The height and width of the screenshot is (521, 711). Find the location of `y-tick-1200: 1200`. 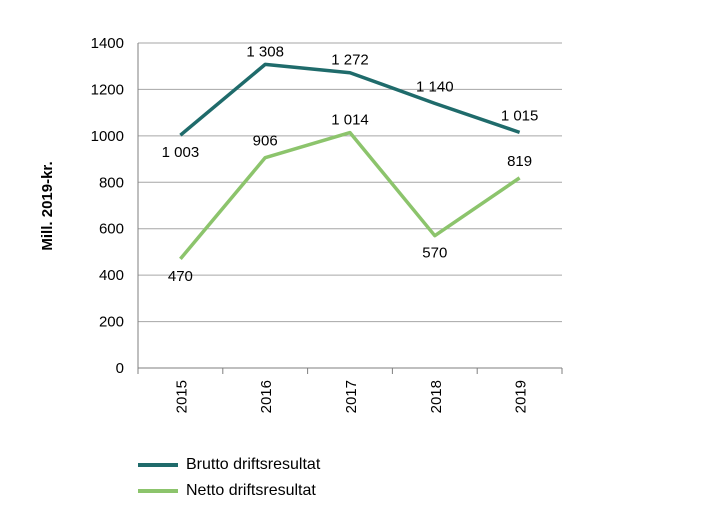

y-tick-1200: 1200 is located at coordinates (107, 89).